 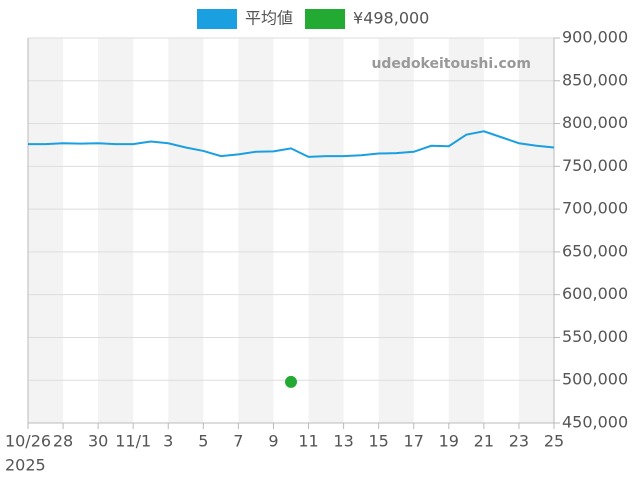 What do you see at coordinates (203, 441) in the screenshot?
I see `x-tick-label: 5` at bounding box center [203, 441].